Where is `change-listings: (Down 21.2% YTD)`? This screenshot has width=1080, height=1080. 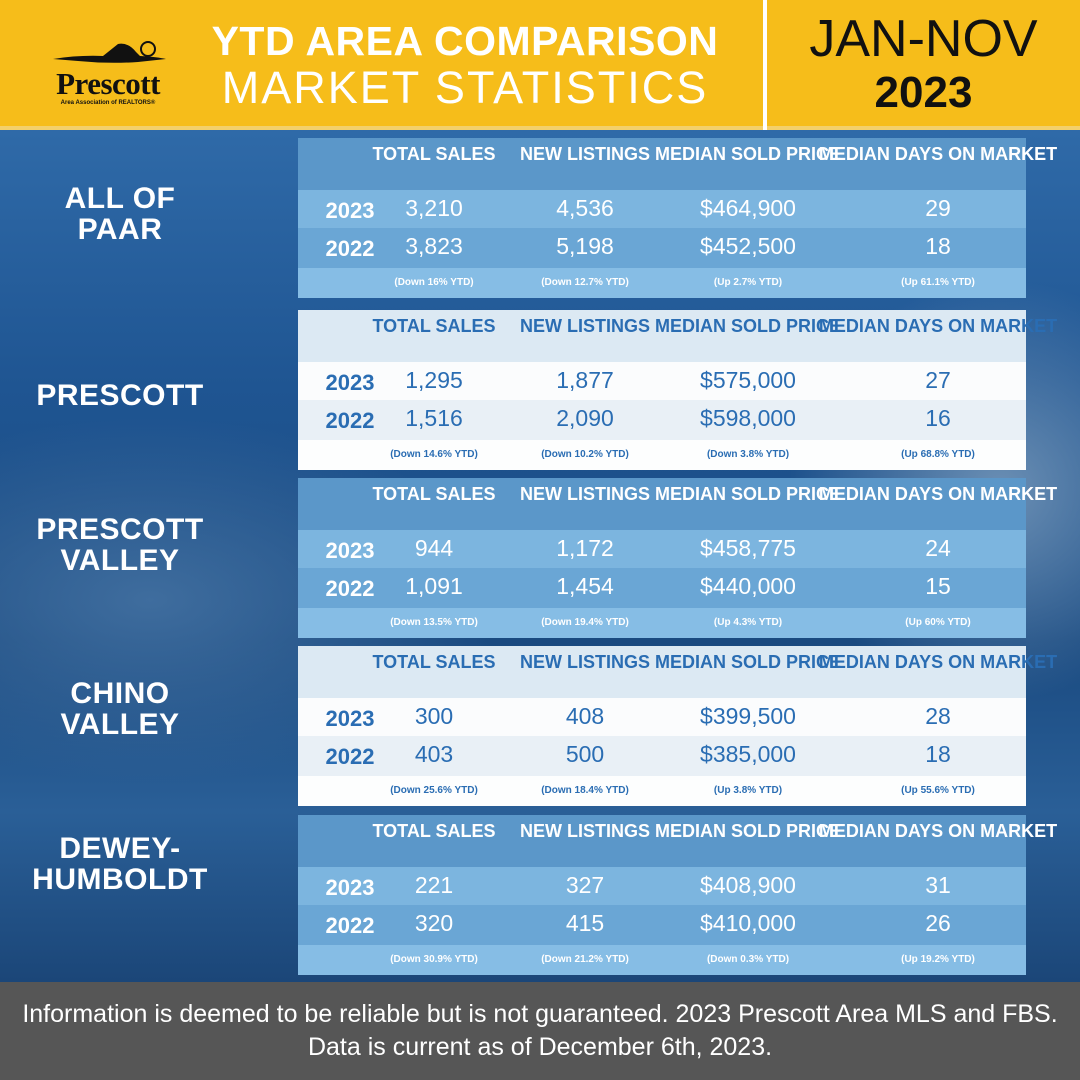
change-listings: (Down 21.2% YTD) is located at coordinates (585, 959).